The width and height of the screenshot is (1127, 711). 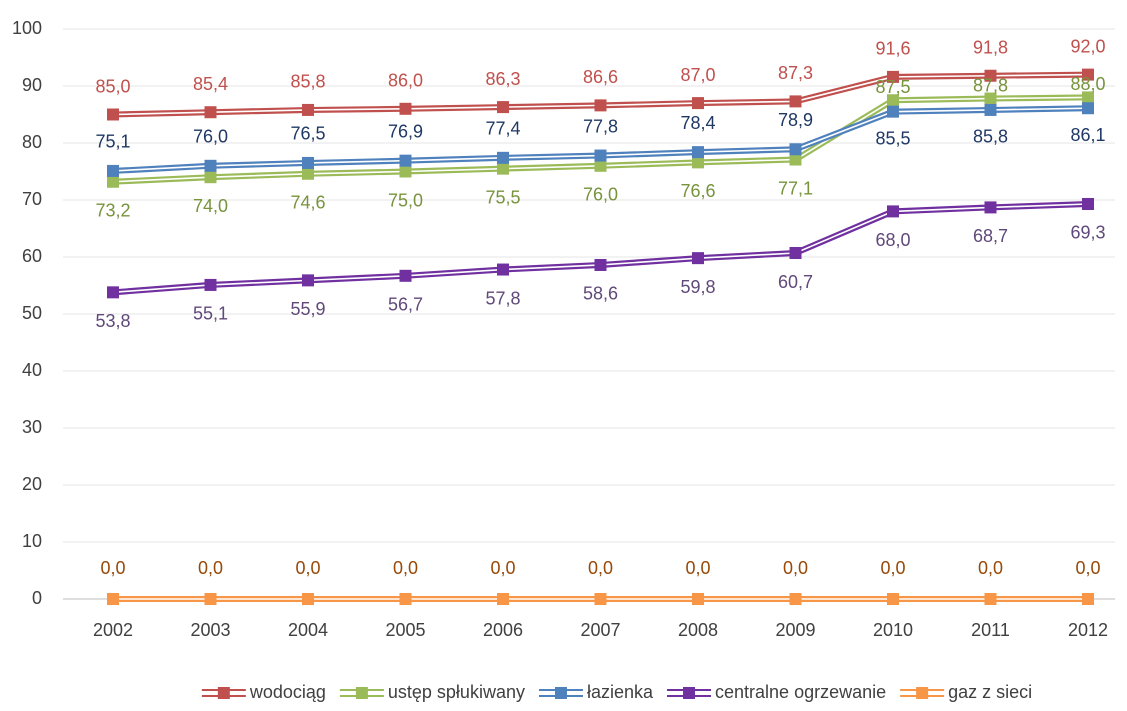 I want to click on legend-label: wodociąg, so click(x=287, y=692).